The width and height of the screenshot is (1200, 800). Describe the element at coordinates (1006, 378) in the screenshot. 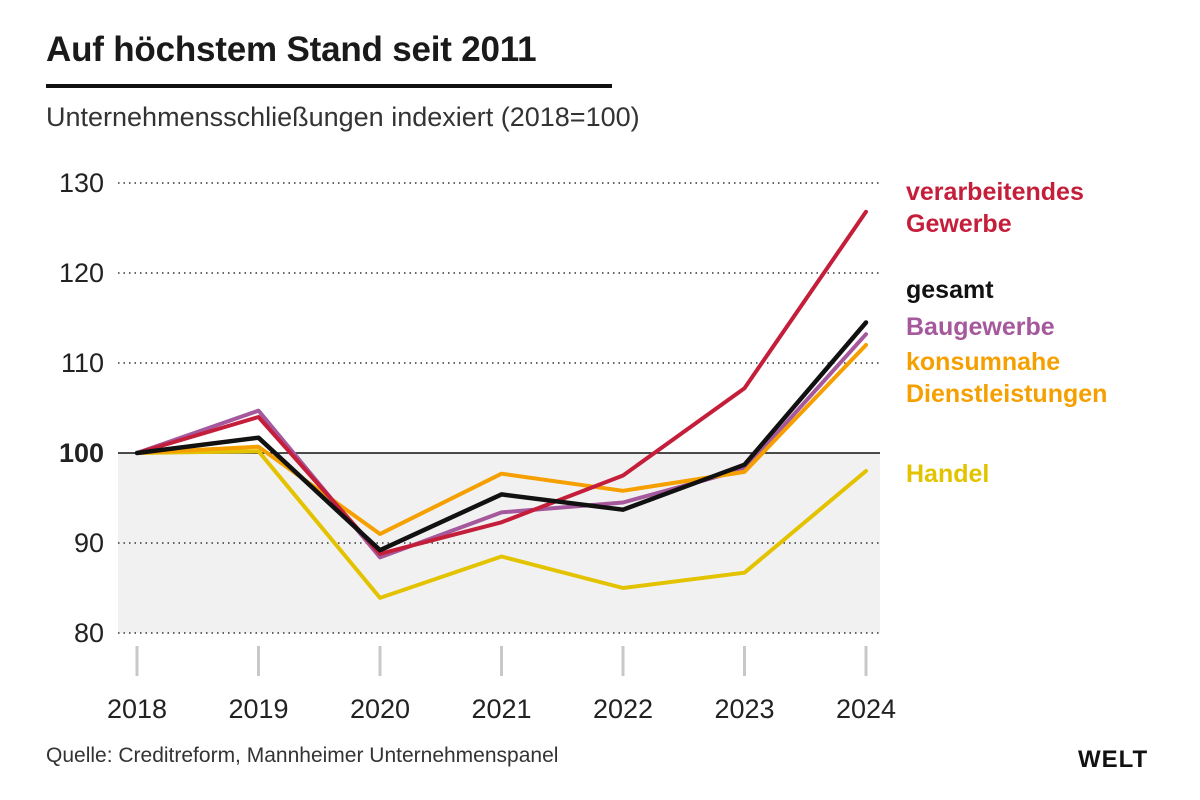

I see `legend-label-konsumnahe-dienstleistungen: konsumnahe Dienstleistungen` at that location.